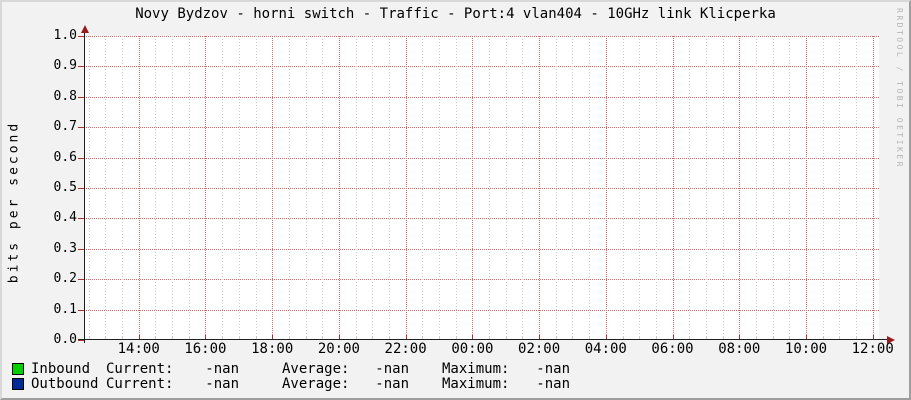 The width and height of the screenshot is (911, 400). I want to click on maximum-value: -nan, so click(553, 369).